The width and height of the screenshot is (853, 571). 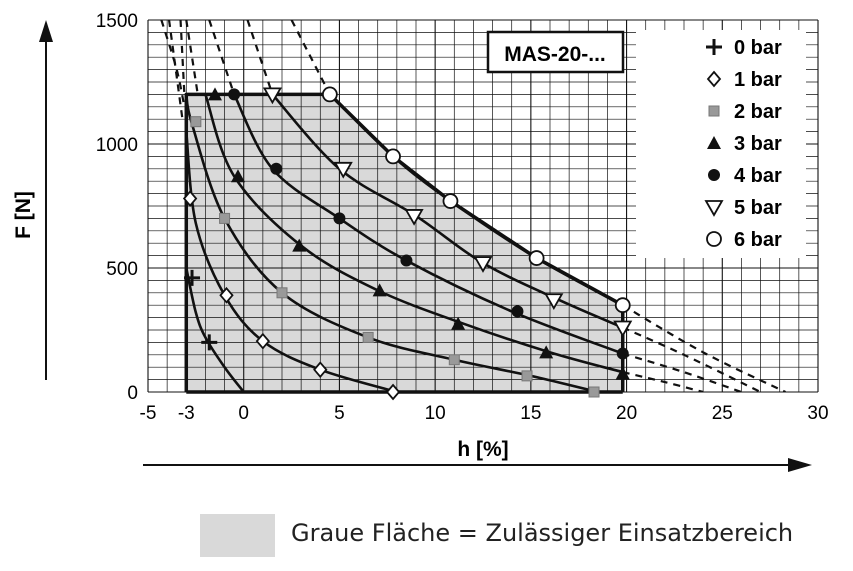 What do you see at coordinates (482, 449) in the screenshot?
I see `x-axis-label: h [%]` at bounding box center [482, 449].